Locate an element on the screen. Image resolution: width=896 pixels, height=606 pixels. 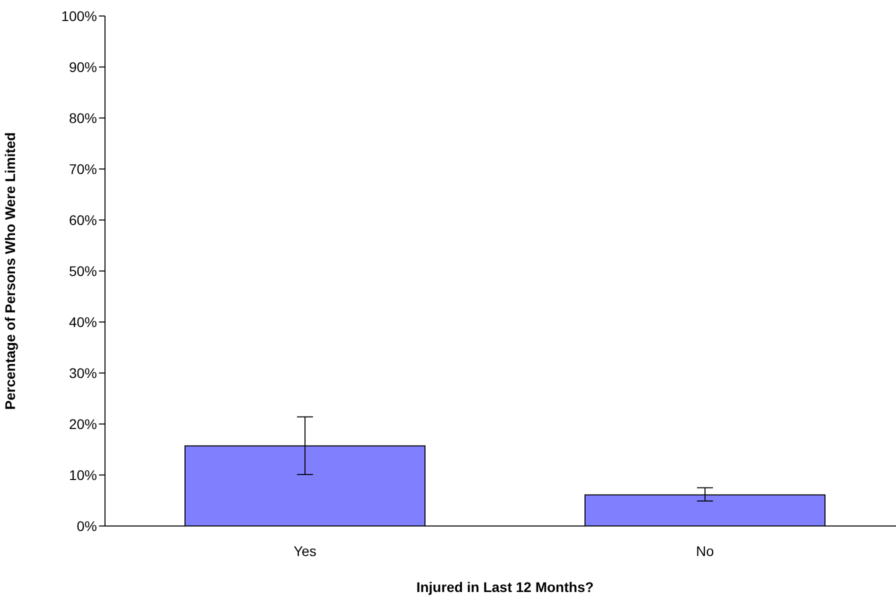
y-tick-label: 30% is located at coordinates (82, 372).